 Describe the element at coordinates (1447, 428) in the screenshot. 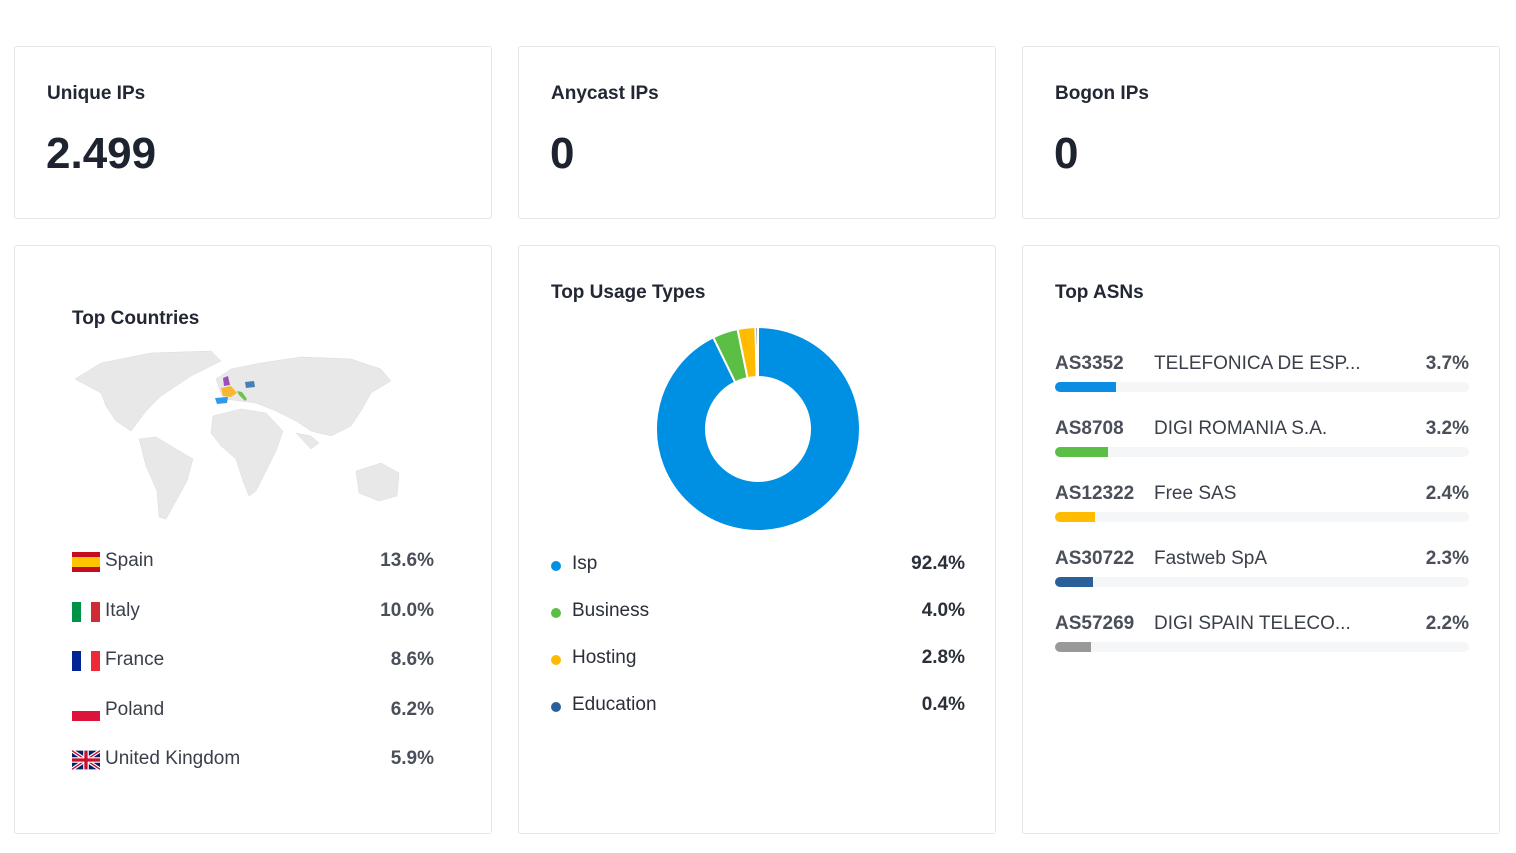

I see `asn-pct: 3.2%` at that location.